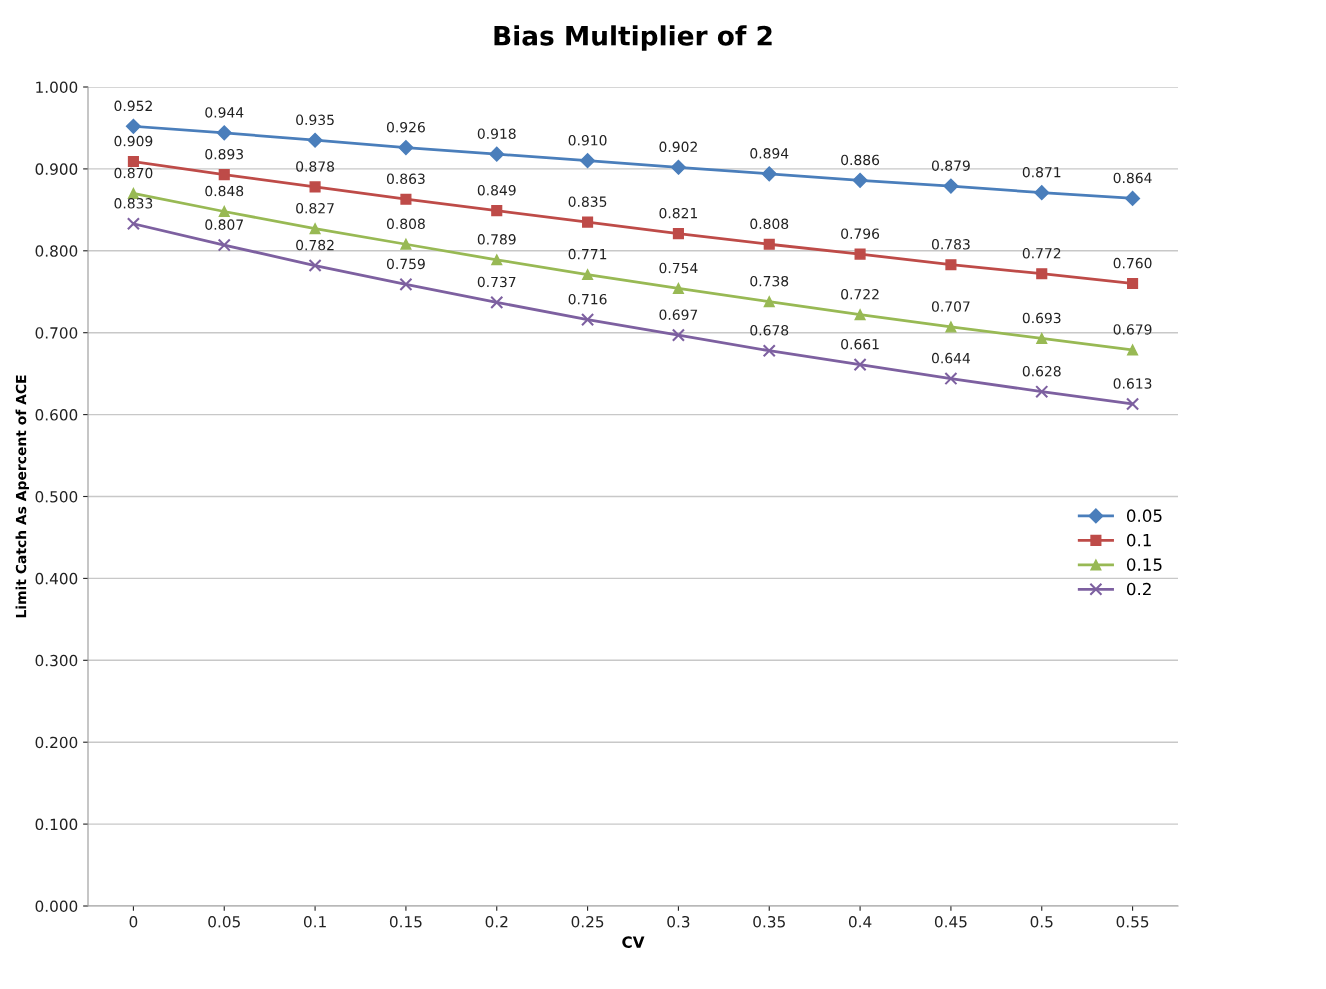 The width and height of the screenshot is (1326, 989). Describe the element at coordinates (950, 306) in the screenshot. I see `data-label: 0.707` at that location.